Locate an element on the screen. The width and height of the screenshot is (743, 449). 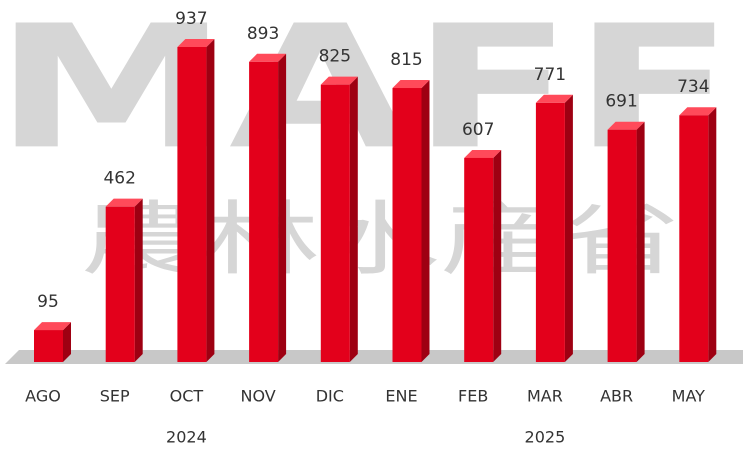
value-label: 607 is located at coordinates (478, 130).